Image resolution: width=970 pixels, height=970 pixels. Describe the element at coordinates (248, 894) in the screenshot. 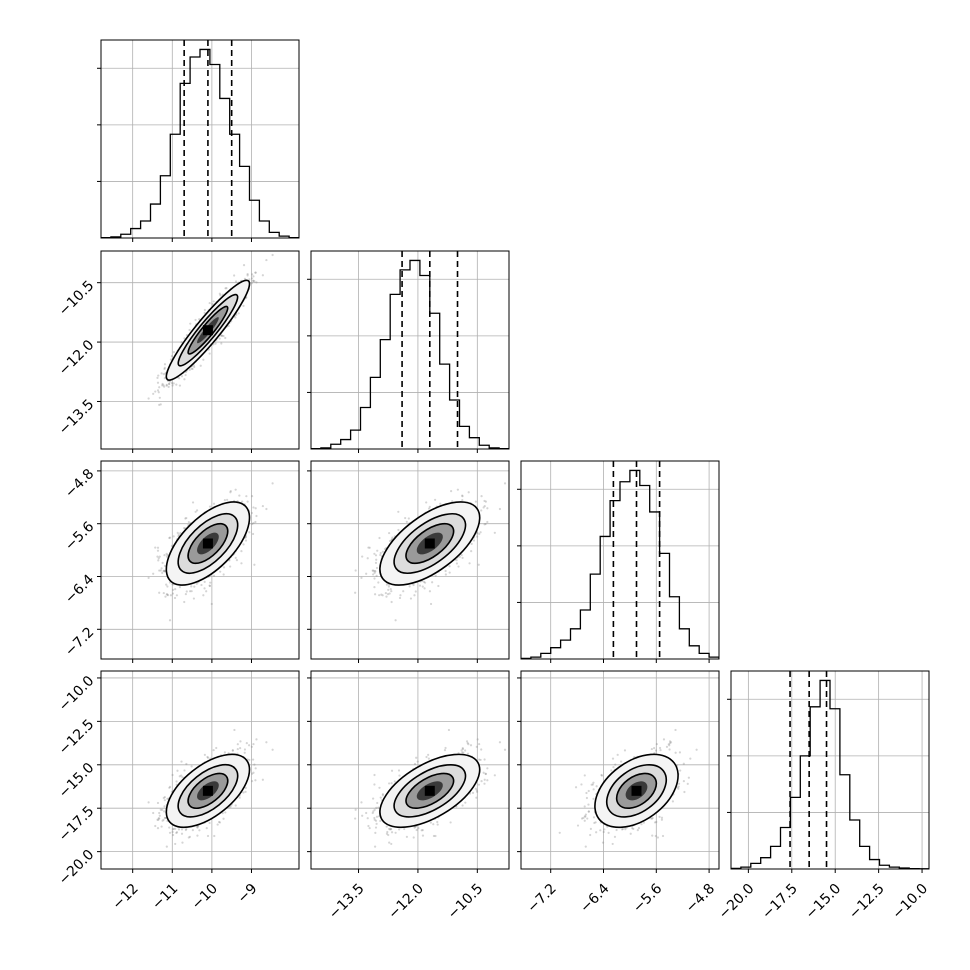

I see `x-tick-label: −9` at that location.